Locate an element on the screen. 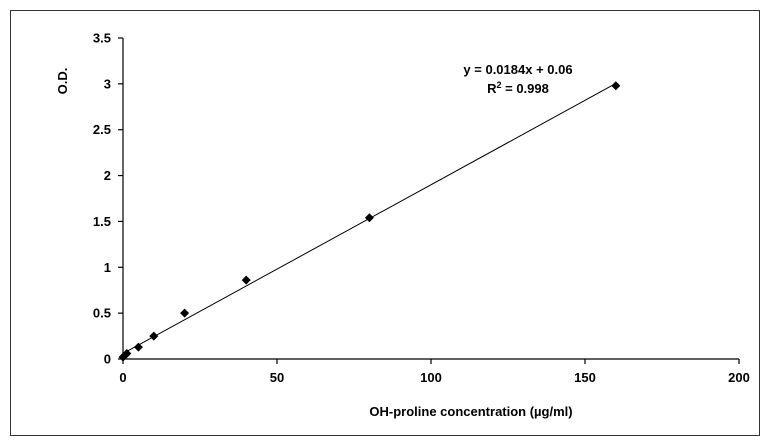  y-tick-label: 0.5 is located at coordinates (102, 313).